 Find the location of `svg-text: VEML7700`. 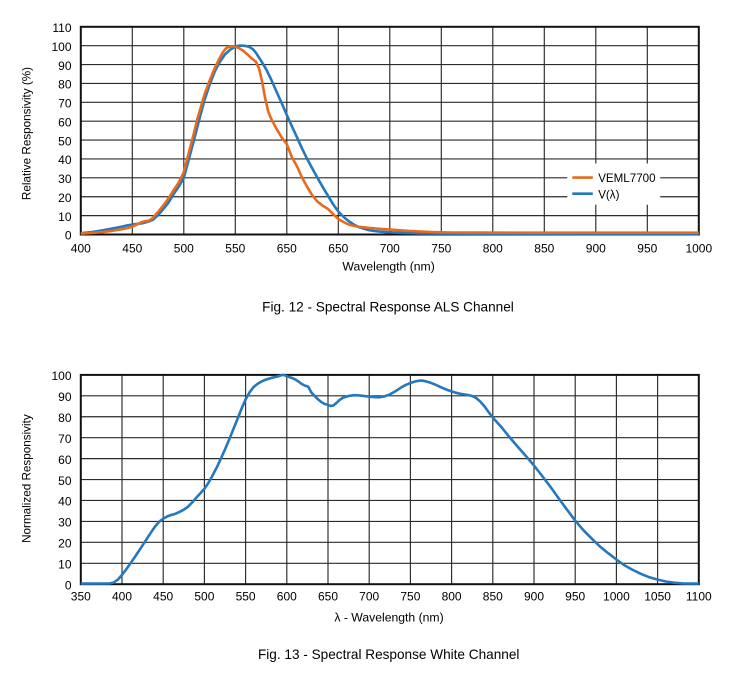

svg-text: VEML7700 is located at coordinates (626, 178).